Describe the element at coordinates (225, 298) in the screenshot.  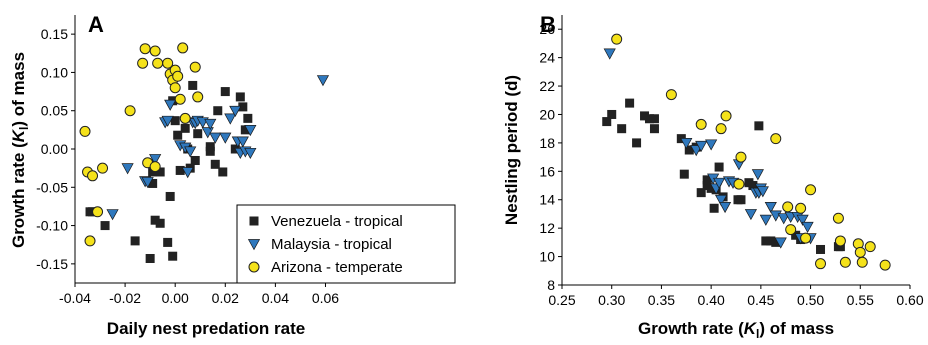
I see `panel-a-x-tick-label: 0.02` at that location.